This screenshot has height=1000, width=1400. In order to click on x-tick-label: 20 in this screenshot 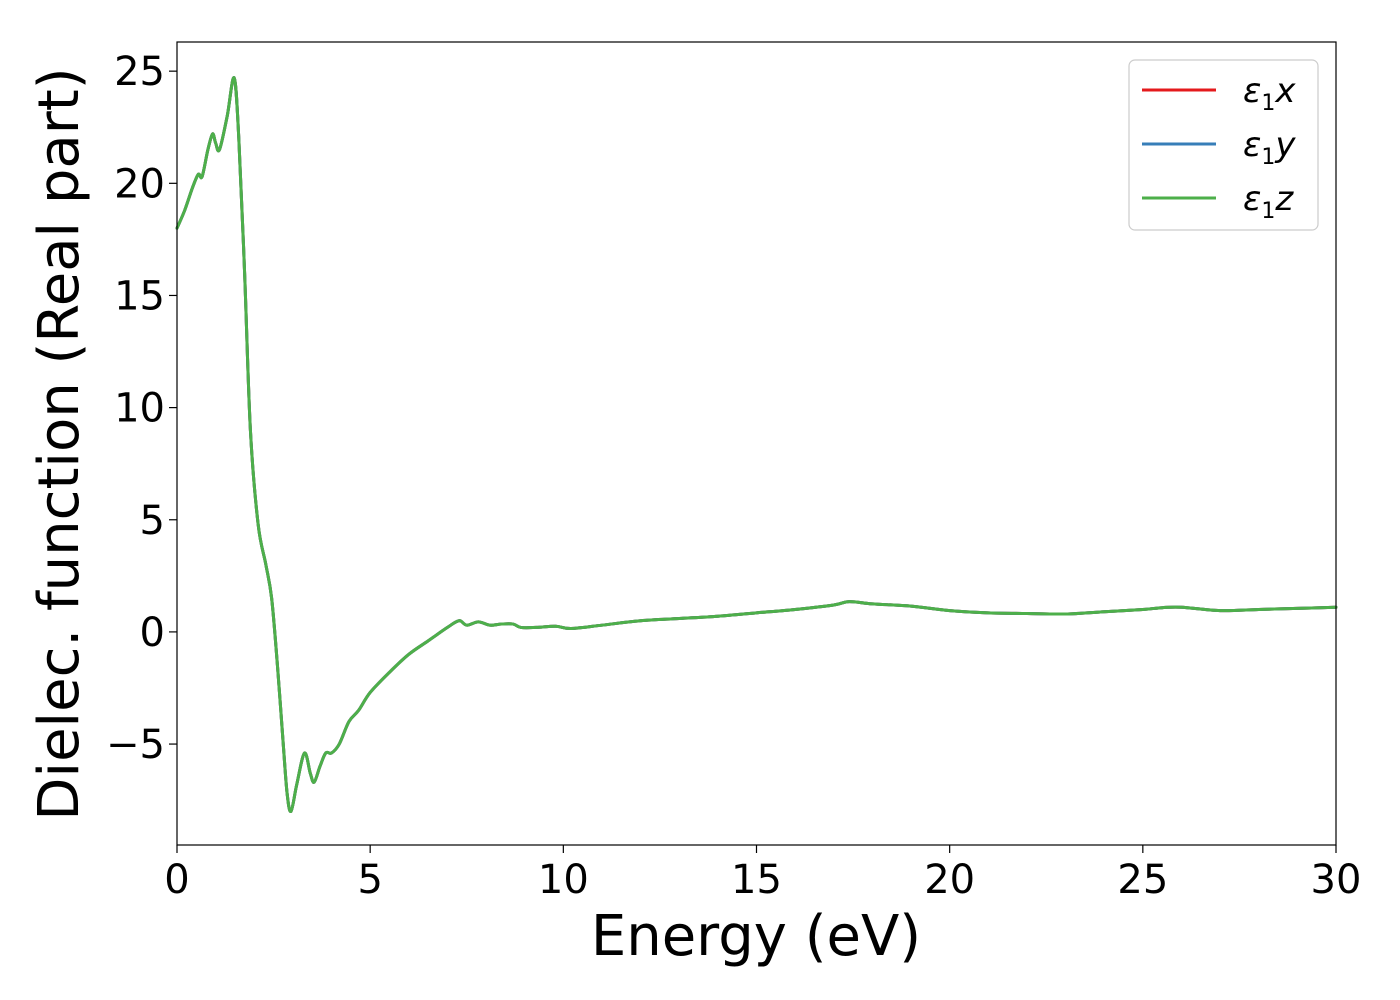, I will do `click(949, 880)`.